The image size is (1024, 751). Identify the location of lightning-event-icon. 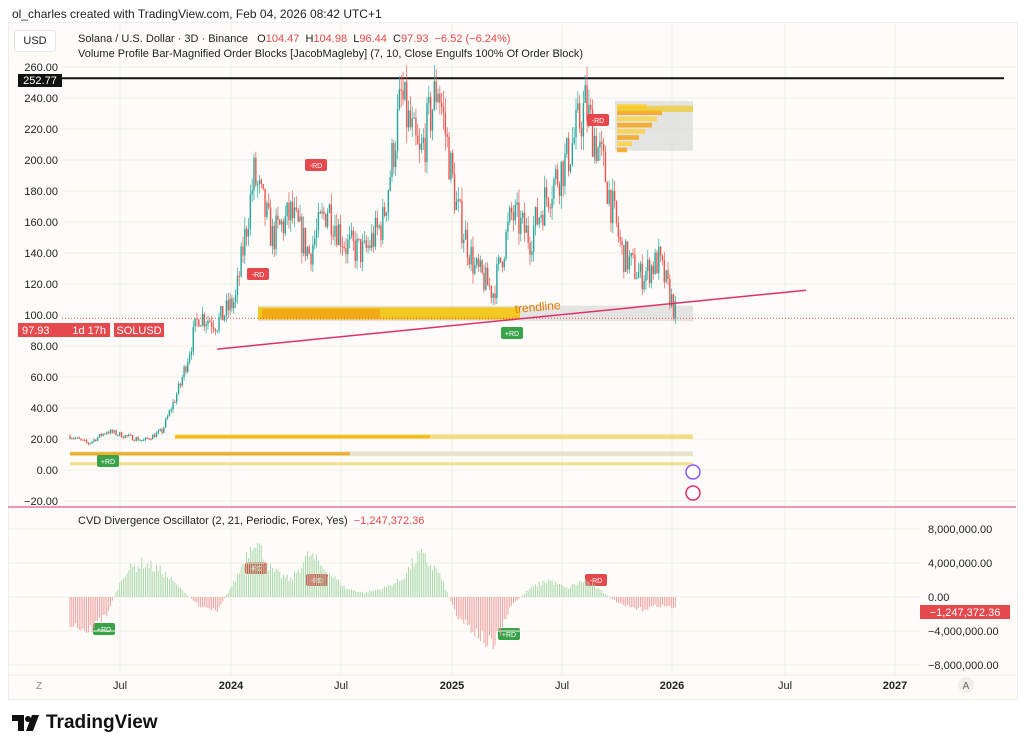
(693, 472).